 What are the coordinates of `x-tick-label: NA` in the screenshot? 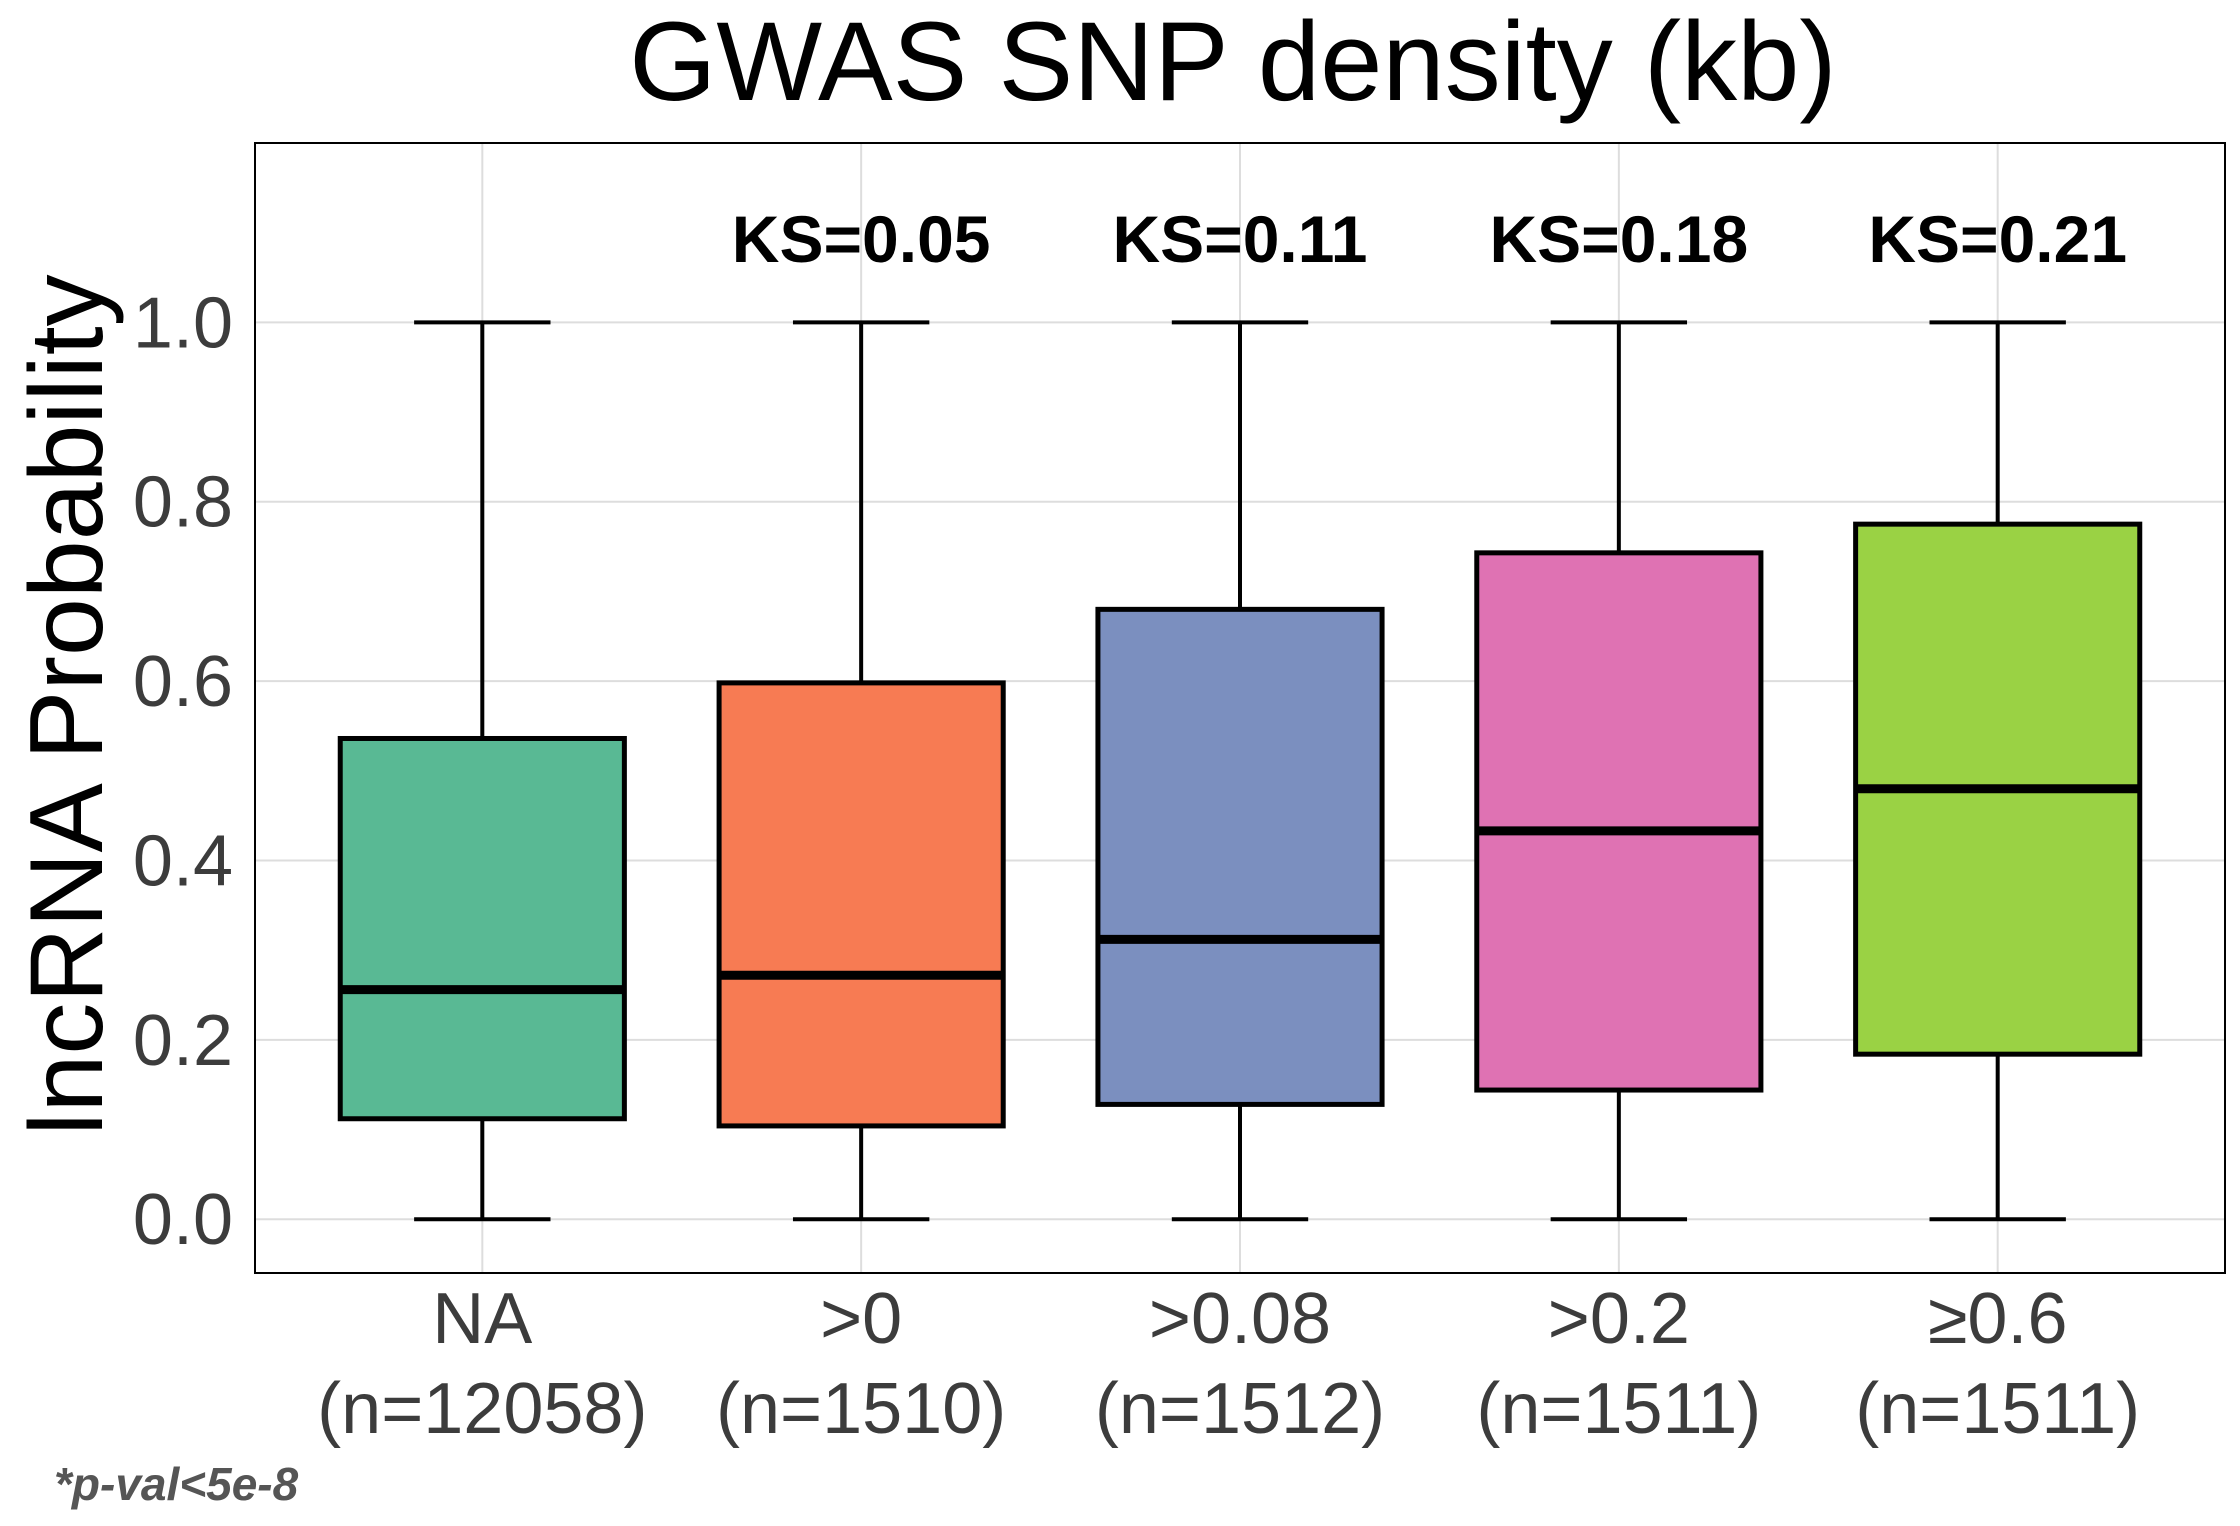 It's located at (482, 1319).